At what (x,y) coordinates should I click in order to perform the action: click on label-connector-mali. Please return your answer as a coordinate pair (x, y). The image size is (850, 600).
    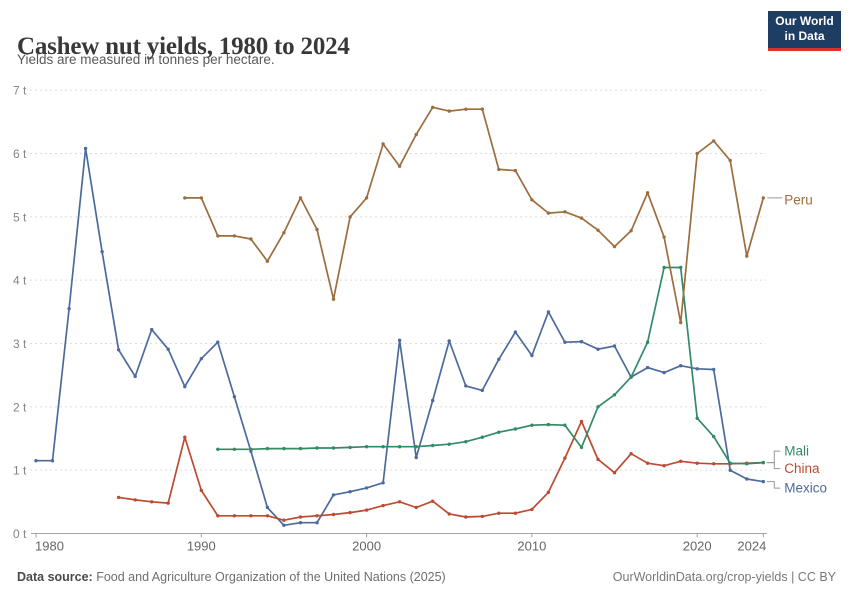
    Looking at the image, I should click on (773, 457).